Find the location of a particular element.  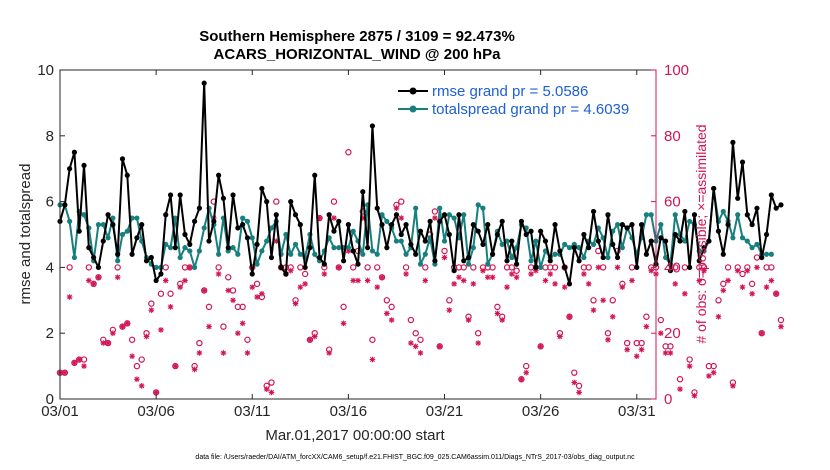

y-right-tick-label: 40 is located at coordinates (672, 267).